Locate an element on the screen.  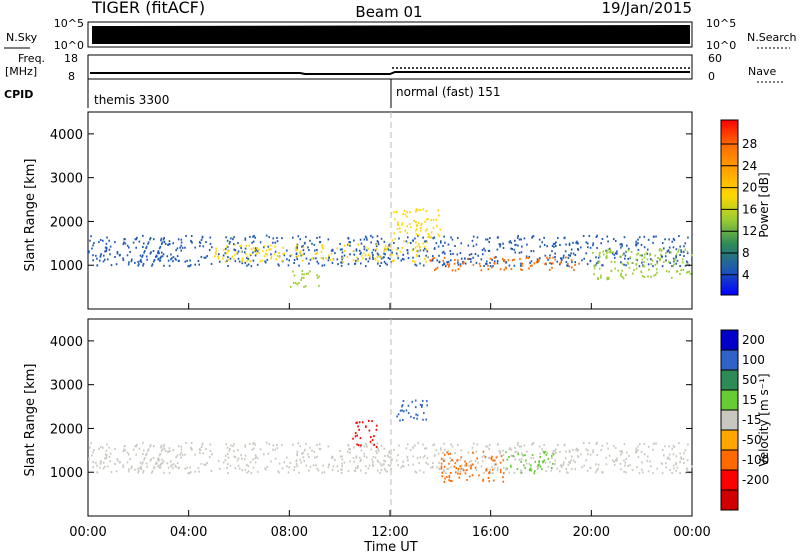
cpid-mode-2: normal (fast) 151 is located at coordinates (448, 92).